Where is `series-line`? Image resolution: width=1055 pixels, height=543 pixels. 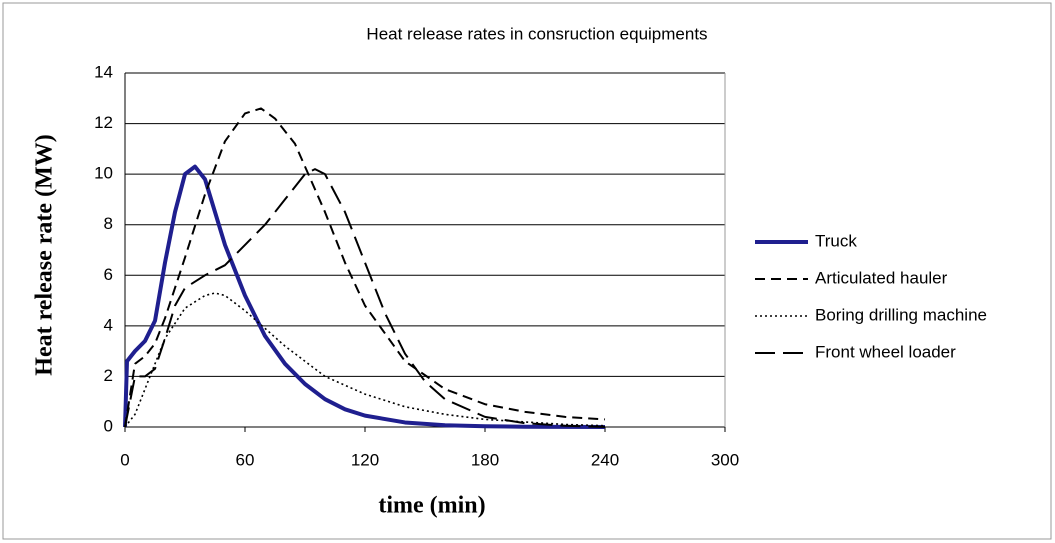 series-line is located at coordinates (365, 360).